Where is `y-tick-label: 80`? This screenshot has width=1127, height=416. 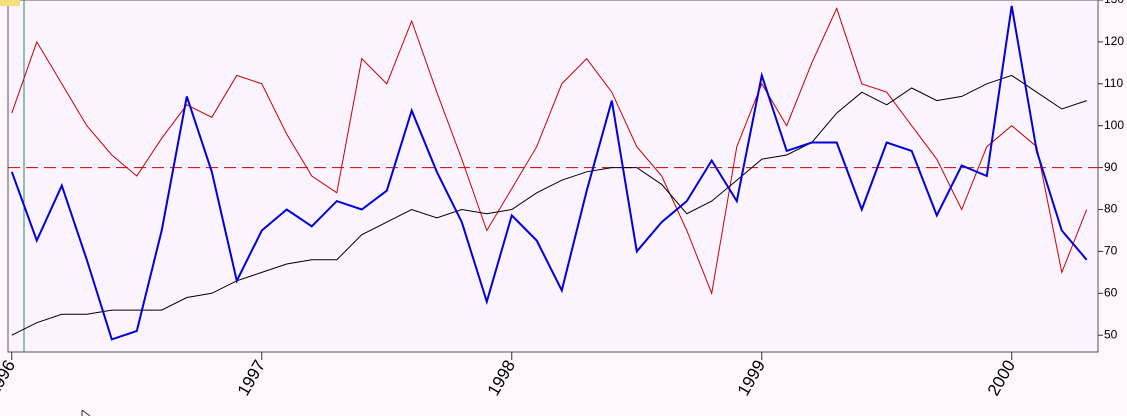 y-tick-label: 80 is located at coordinates (1111, 209).